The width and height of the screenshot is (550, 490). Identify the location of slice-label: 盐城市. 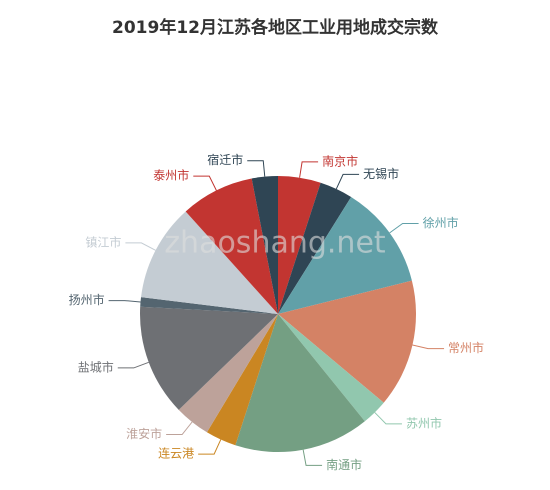
(96, 366).